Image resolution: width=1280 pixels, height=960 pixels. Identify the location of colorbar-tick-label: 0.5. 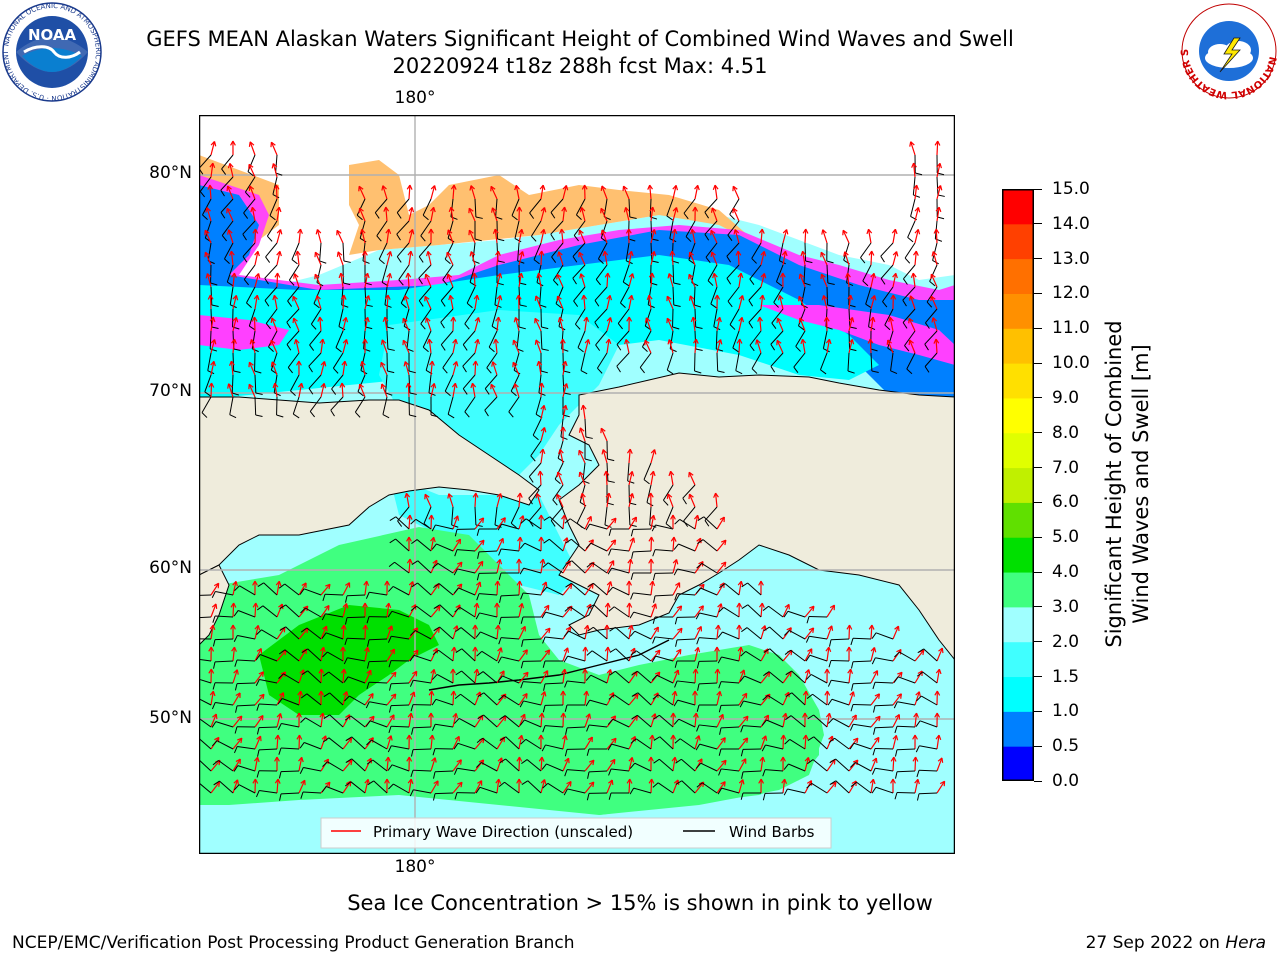
(1066, 746).